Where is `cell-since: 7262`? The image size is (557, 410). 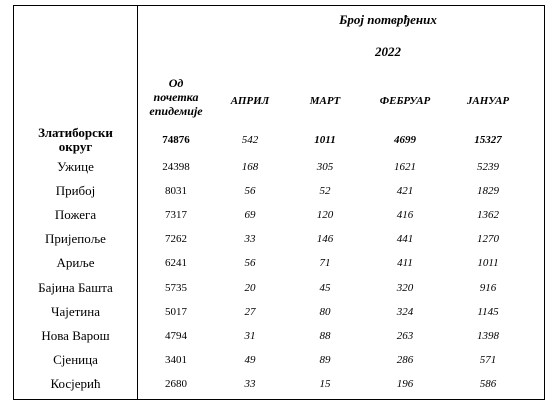 cell-since: 7262 is located at coordinates (176, 239).